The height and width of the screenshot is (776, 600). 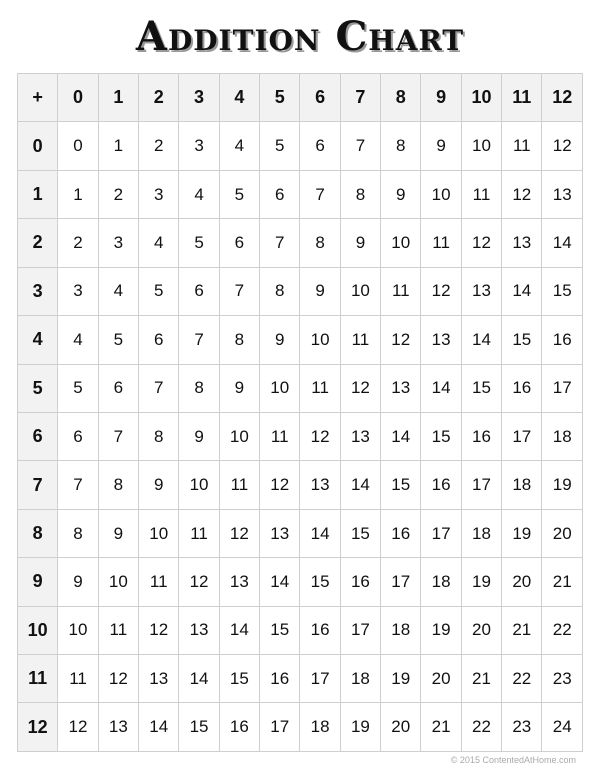 I want to click on column-header: 8, so click(x=401, y=97).